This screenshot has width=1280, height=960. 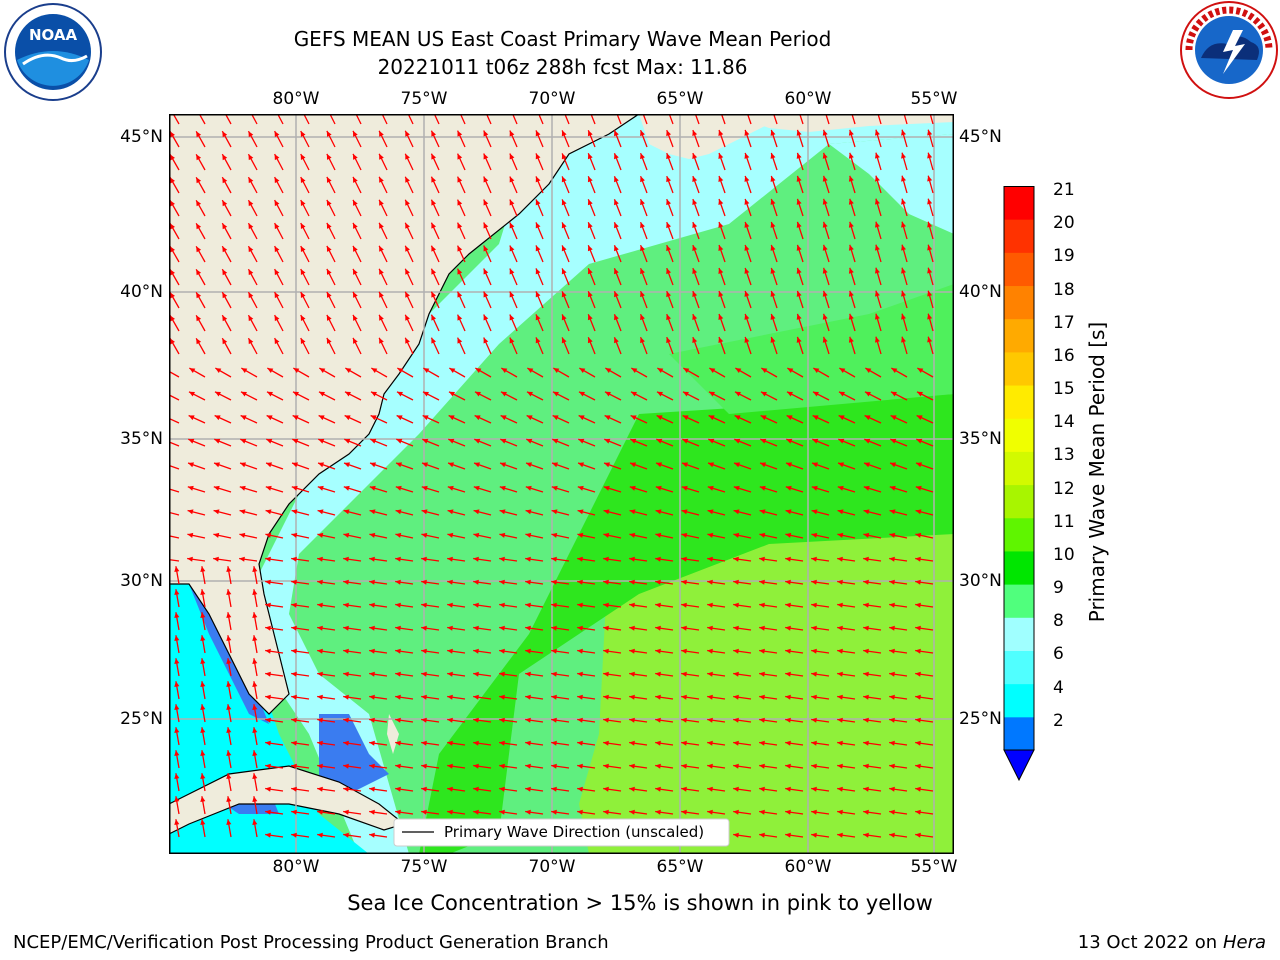 What do you see at coordinates (808, 99) in the screenshot?
I see `lon-label-top-60w: 60°W` at bounding box center [808, 99].